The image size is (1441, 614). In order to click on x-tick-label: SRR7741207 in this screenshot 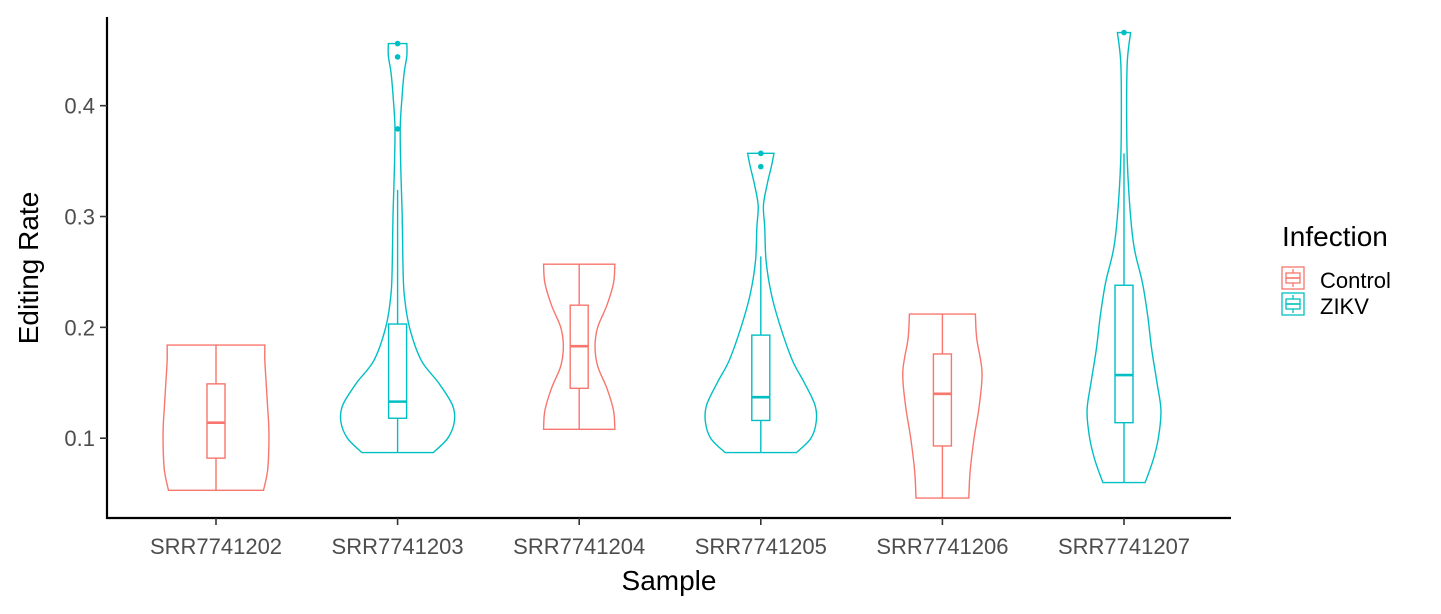, I will do `click(1124, 546)`.